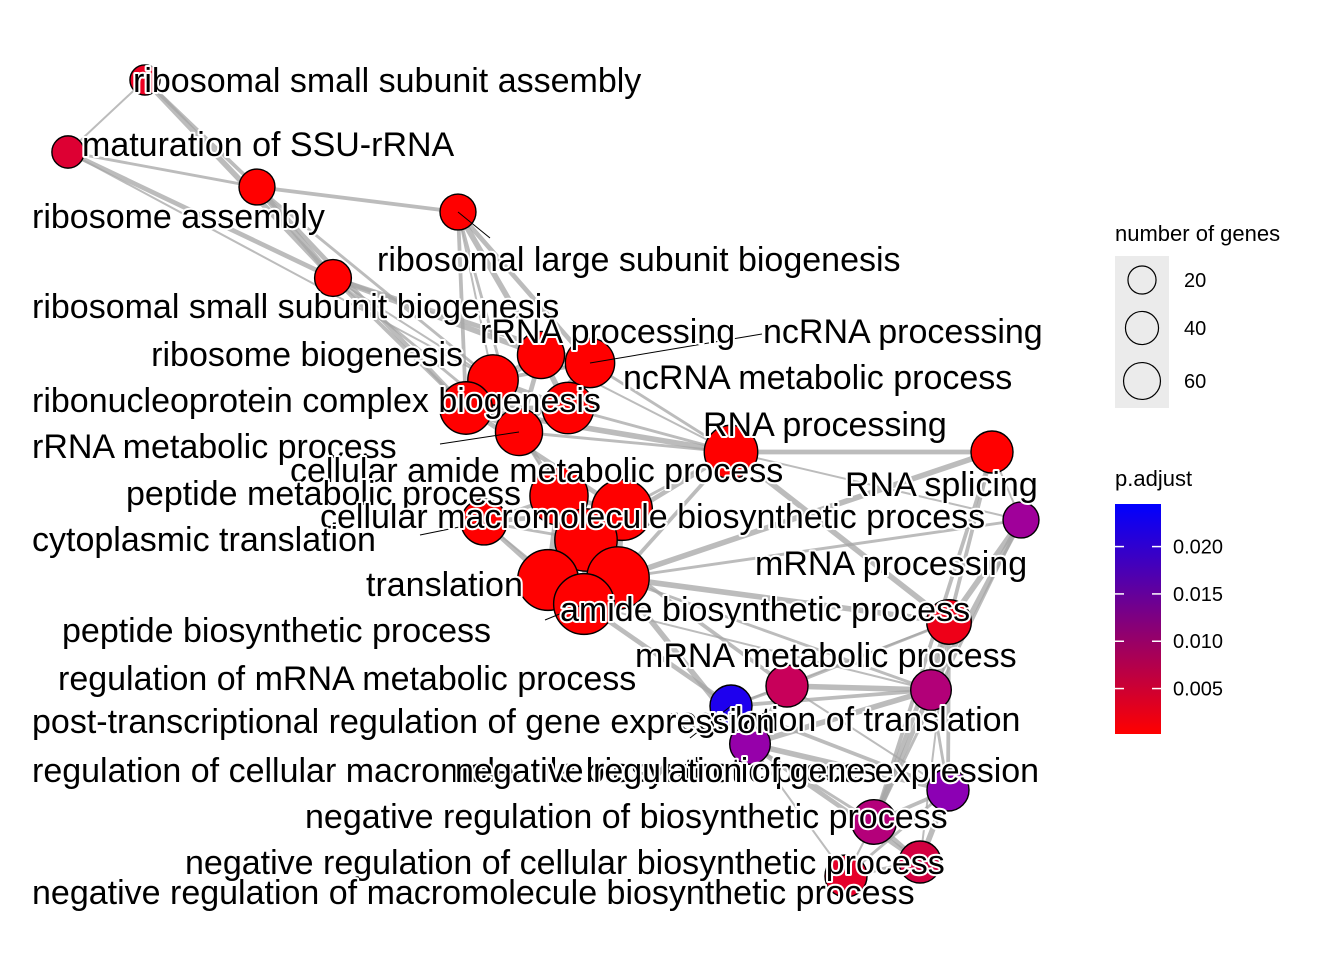 The height and width of the screenshot is (960, 1344). Describe the element at coordinates (607, 332) in the screenshot. I see `node-label-n6: rRNA processing` at that location.